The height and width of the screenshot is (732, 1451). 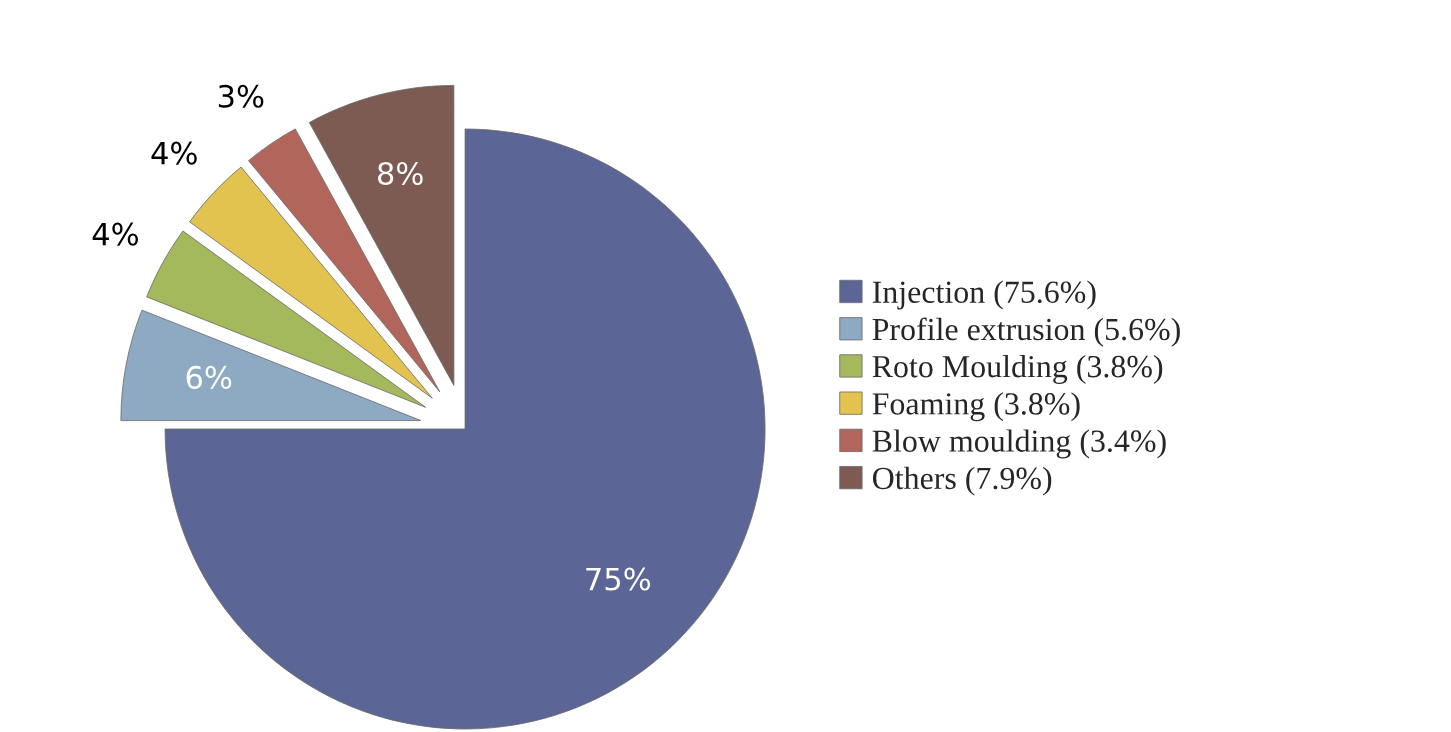 I want to click on data-label: 3%, so click(x=241, y=96).